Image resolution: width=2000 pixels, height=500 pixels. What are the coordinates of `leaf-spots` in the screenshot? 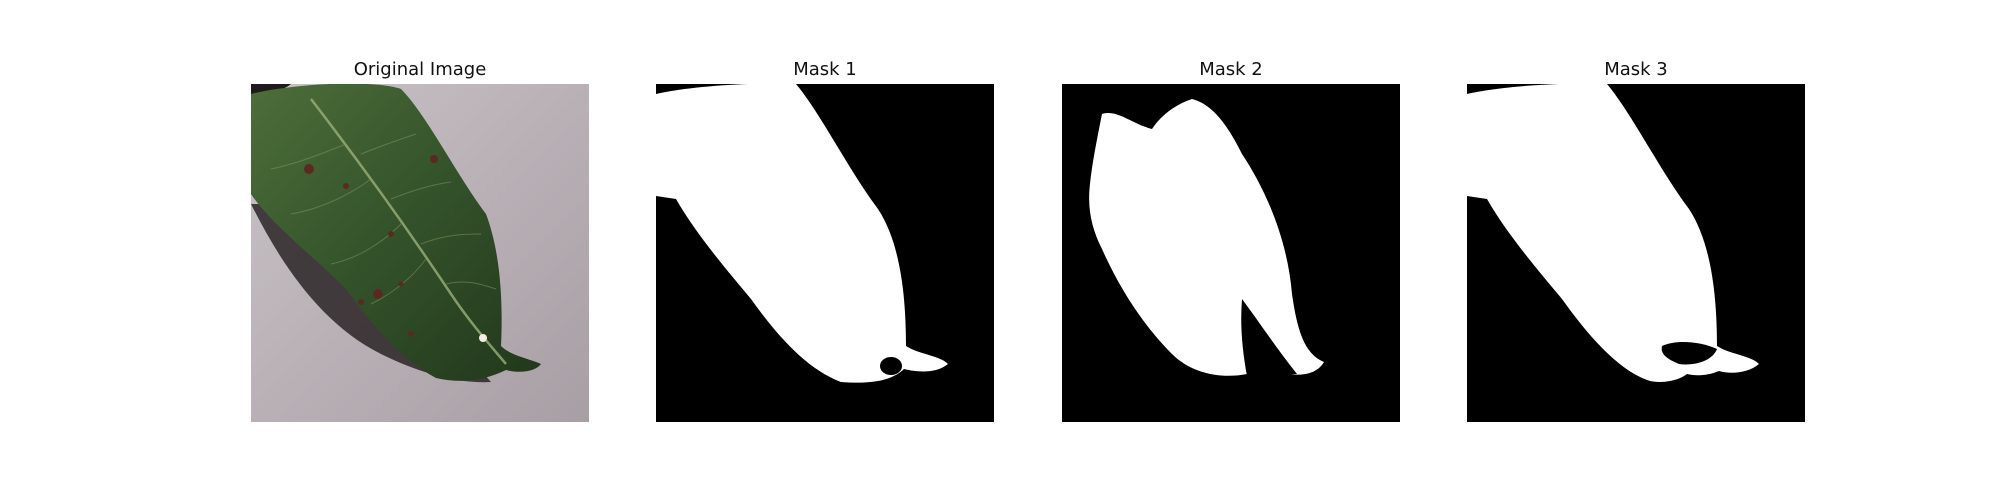 It's located at (371, 246).